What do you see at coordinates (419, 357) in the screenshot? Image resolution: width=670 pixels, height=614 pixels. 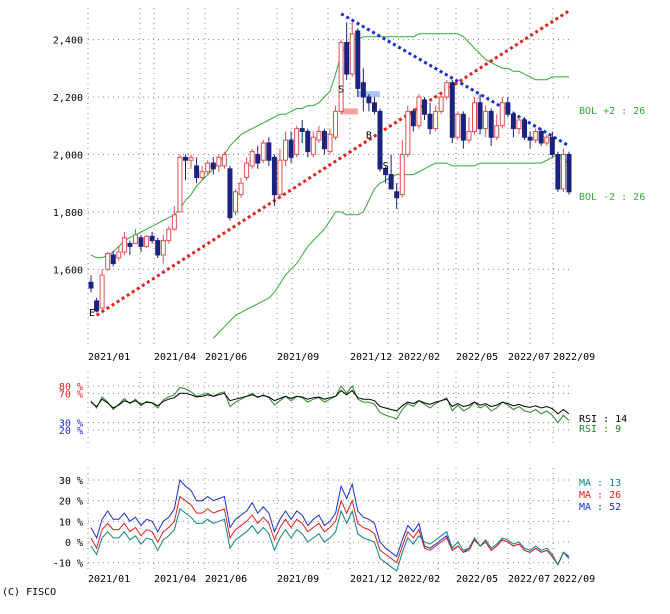 I see `price-x-tick-label: 2022/02` at bounding box center [419, 357].